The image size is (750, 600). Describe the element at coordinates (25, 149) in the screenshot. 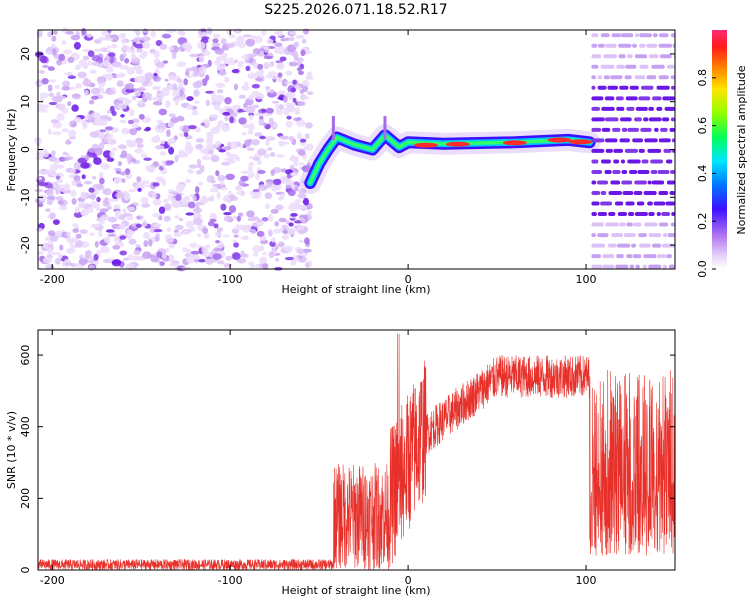

I see `spectrogram-y-tick-label: 0` at that location.